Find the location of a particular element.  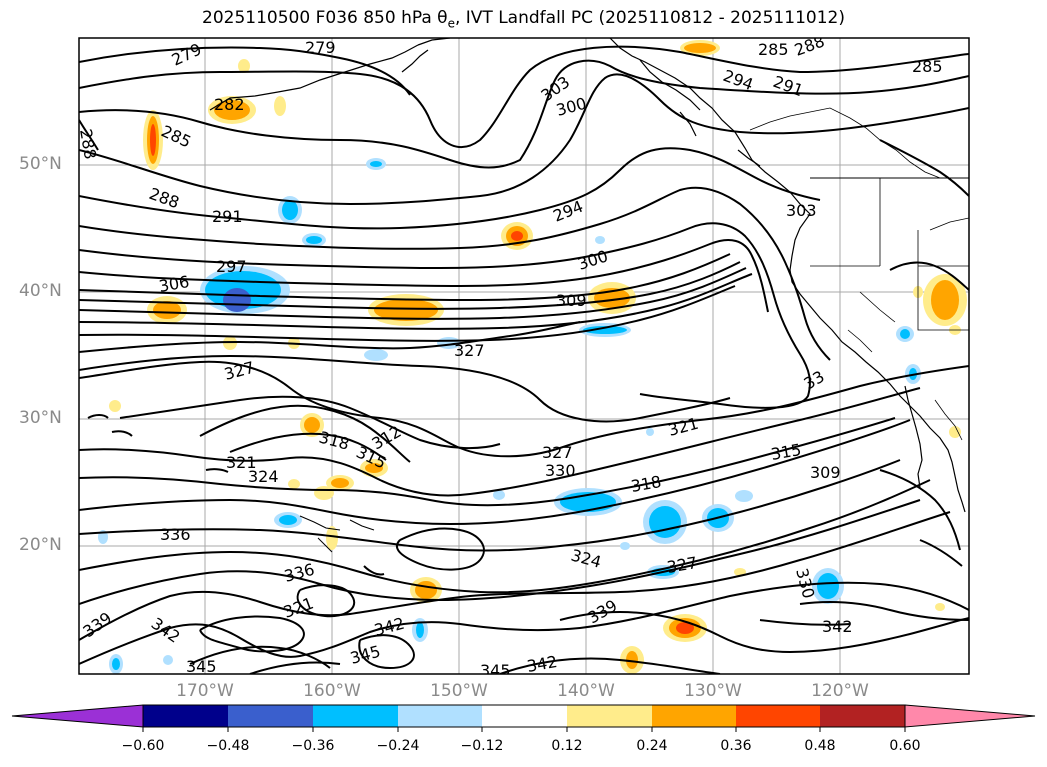

colorbar-tick-label: −0.48 is located at coordinates (228, 746).